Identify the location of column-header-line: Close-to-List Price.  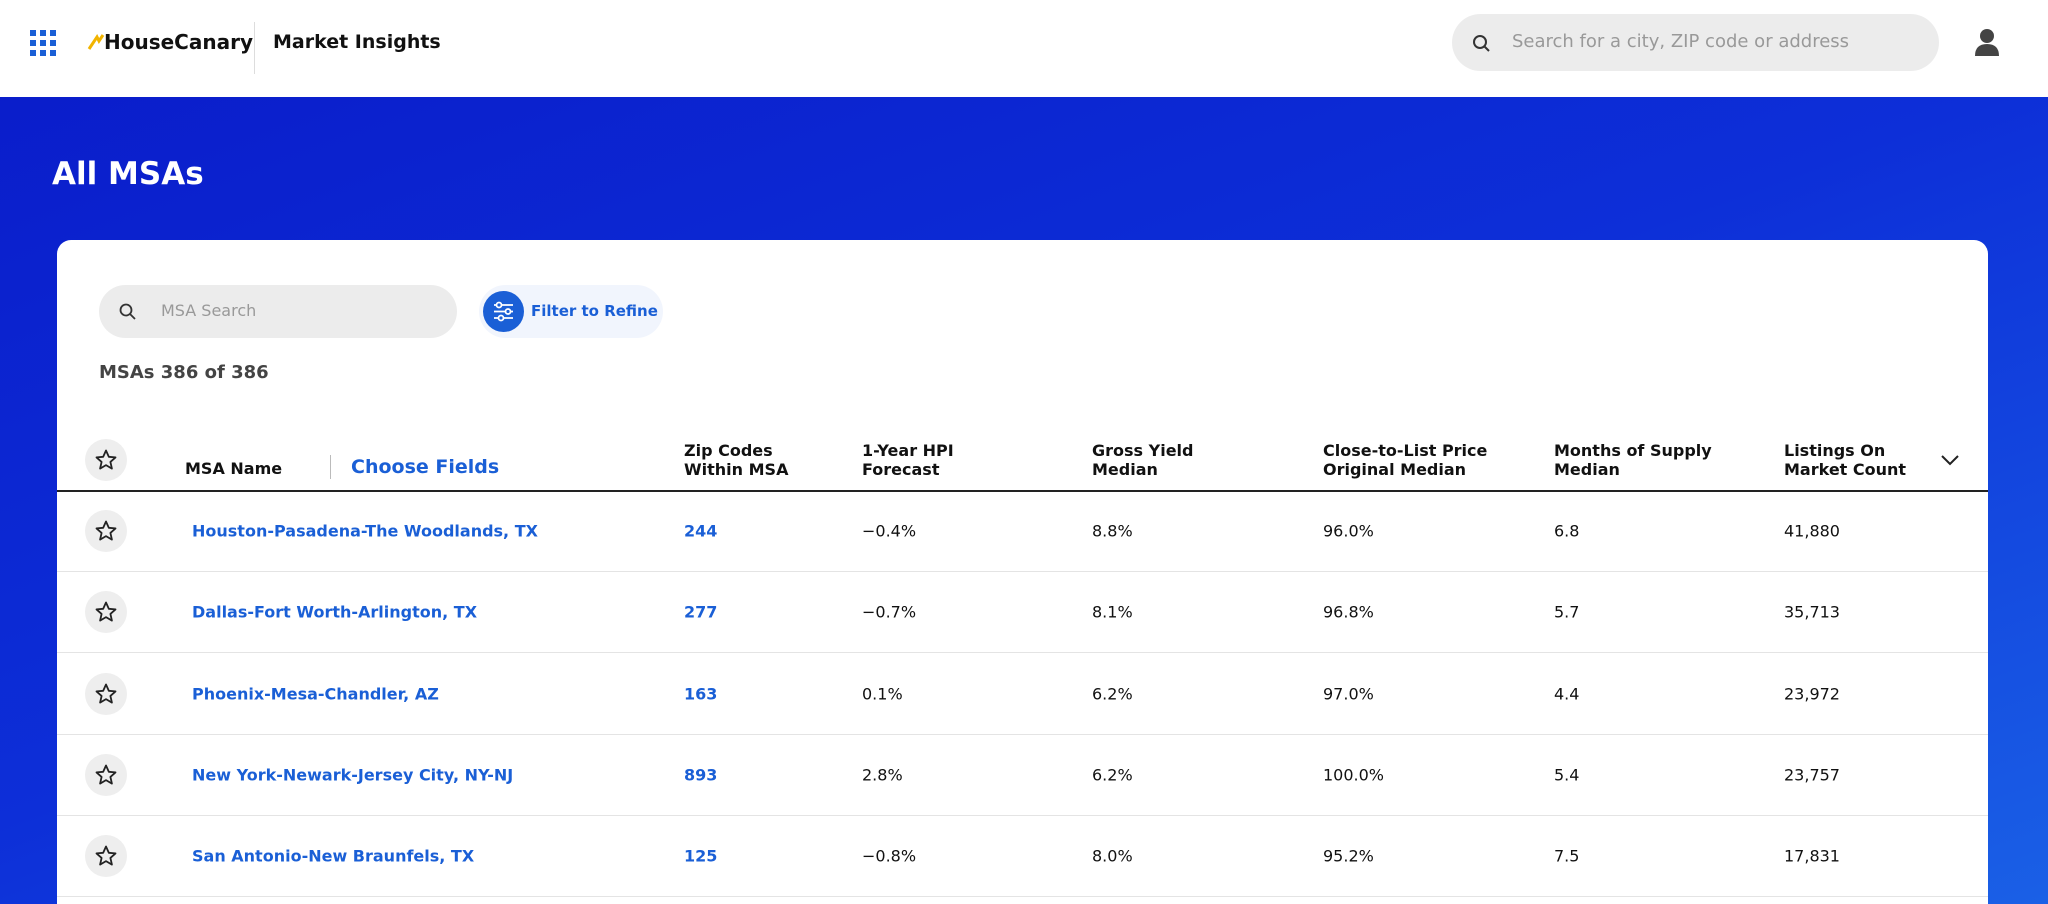
(1405, 450).